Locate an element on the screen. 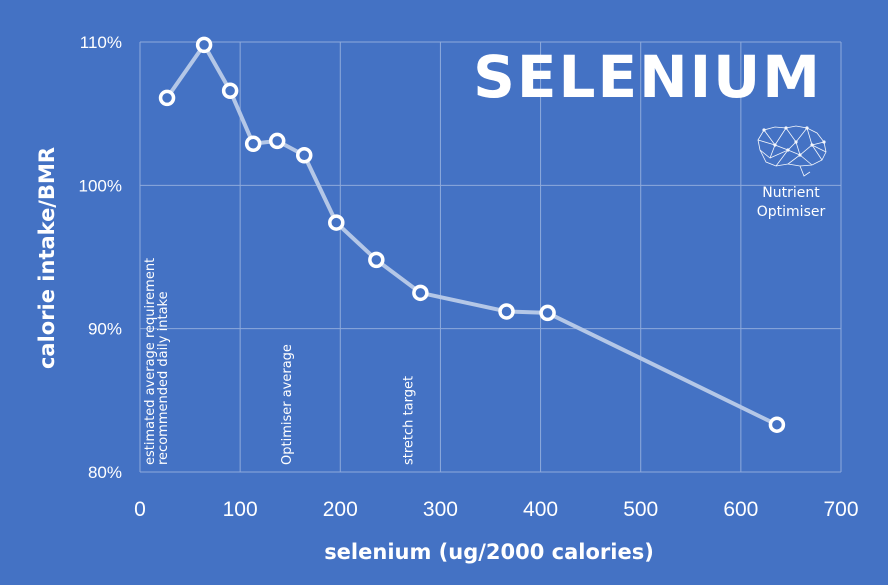 Image resolution: width=888 pixels, height=585 pixels. x-tick-label: 400 is located at coordinates (540, 509).